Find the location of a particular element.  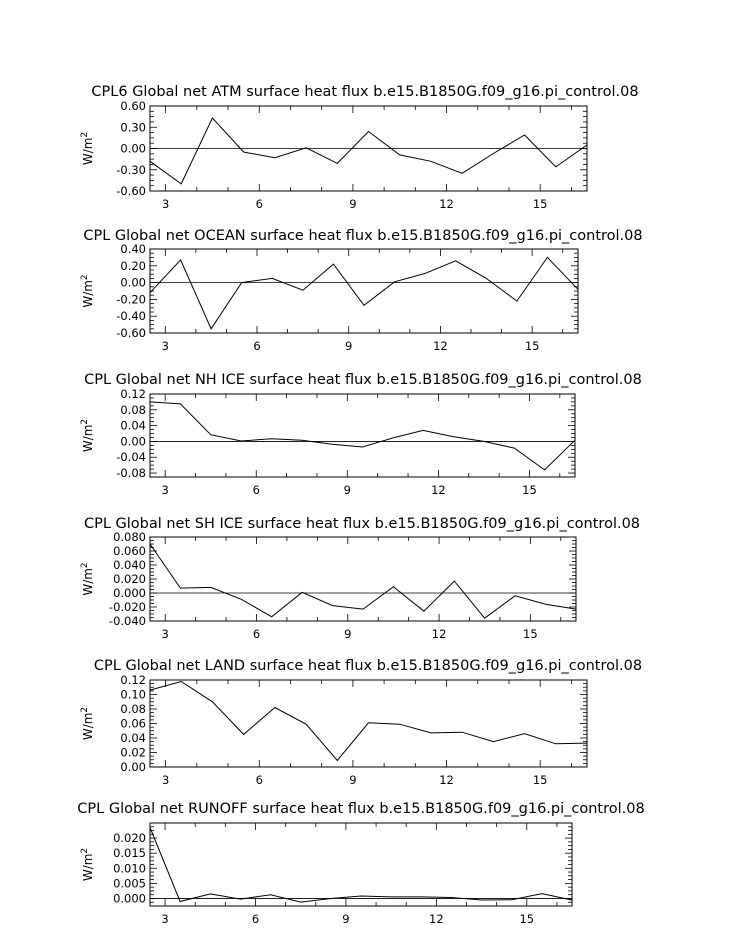

y-tick-label: -0.40 is located at coordinates (131, 316).